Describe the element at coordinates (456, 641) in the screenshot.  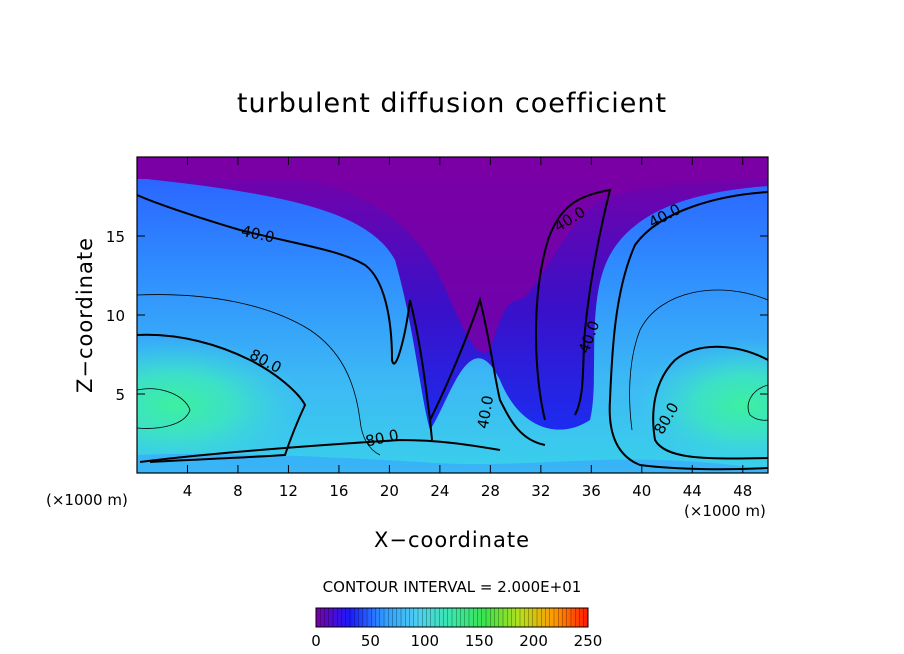
I see `colorbar-ticks: 0 50 100 150 200 250` at that location.